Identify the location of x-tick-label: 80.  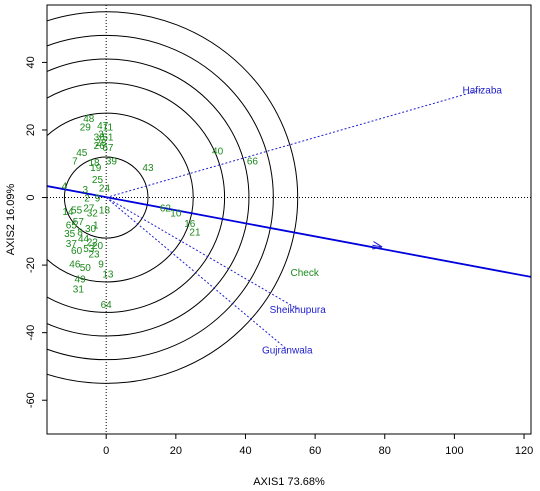
(385, 451).